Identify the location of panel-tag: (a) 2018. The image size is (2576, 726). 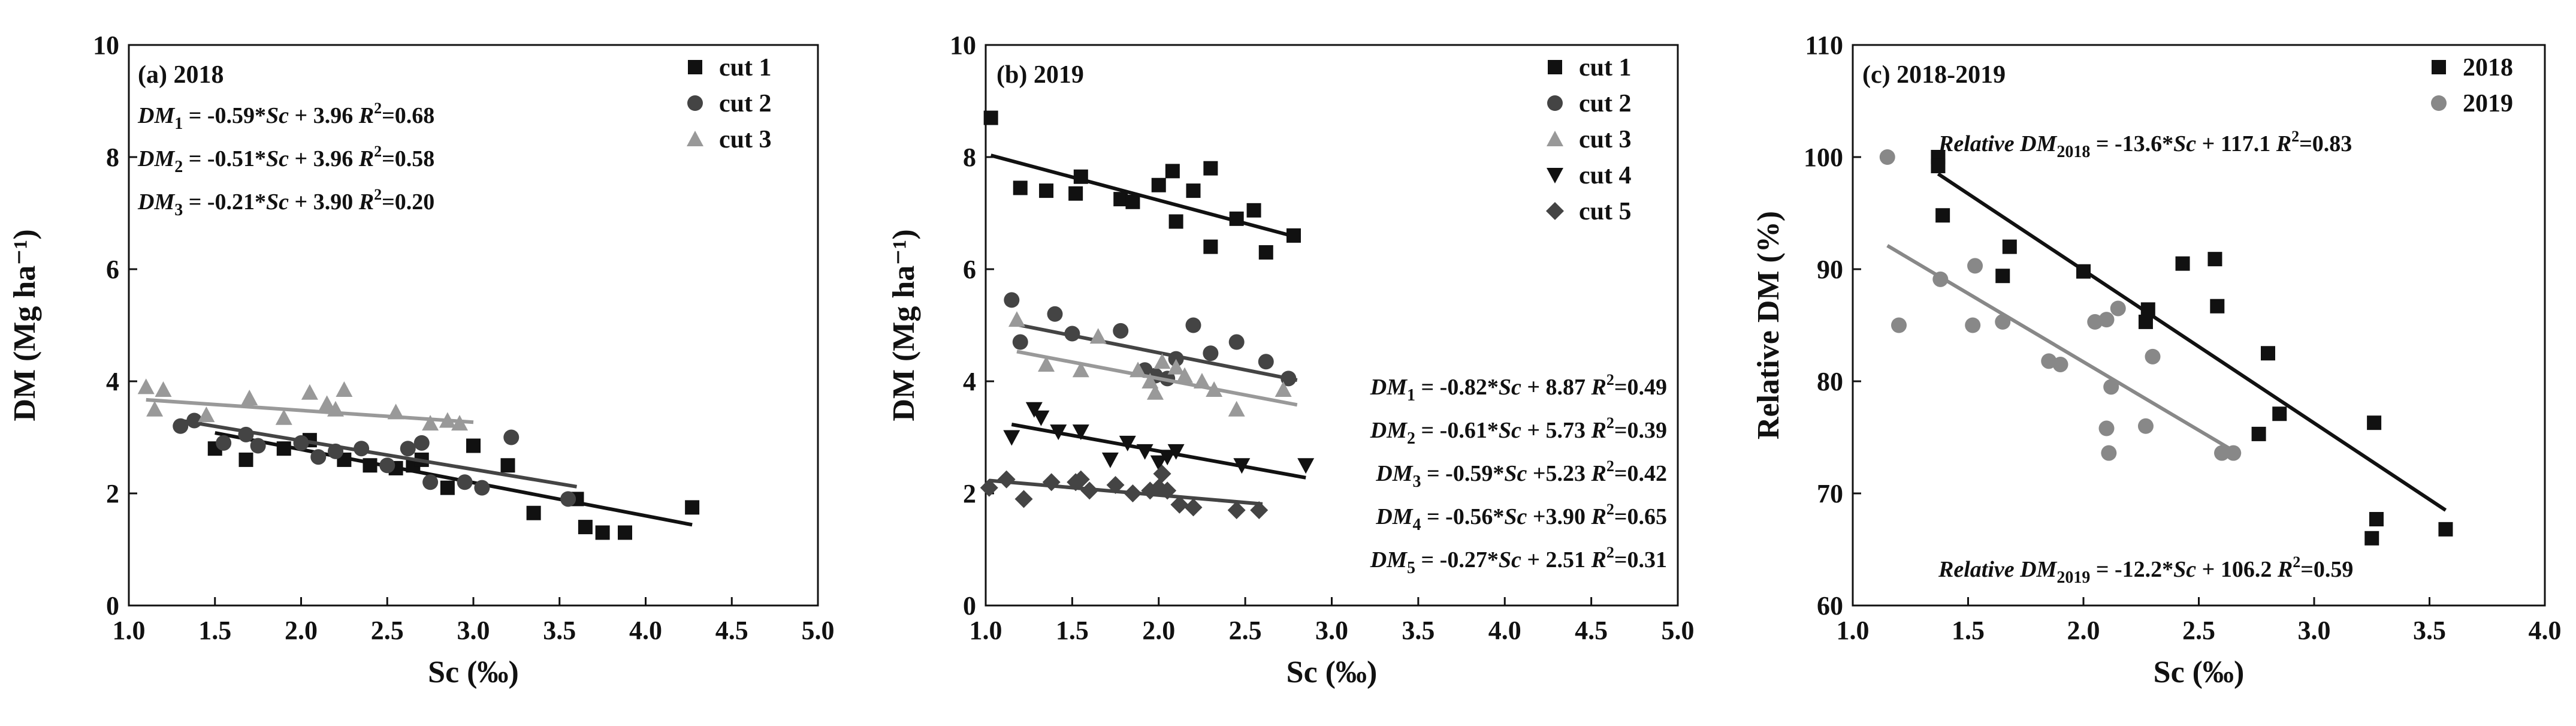
(181, 75).